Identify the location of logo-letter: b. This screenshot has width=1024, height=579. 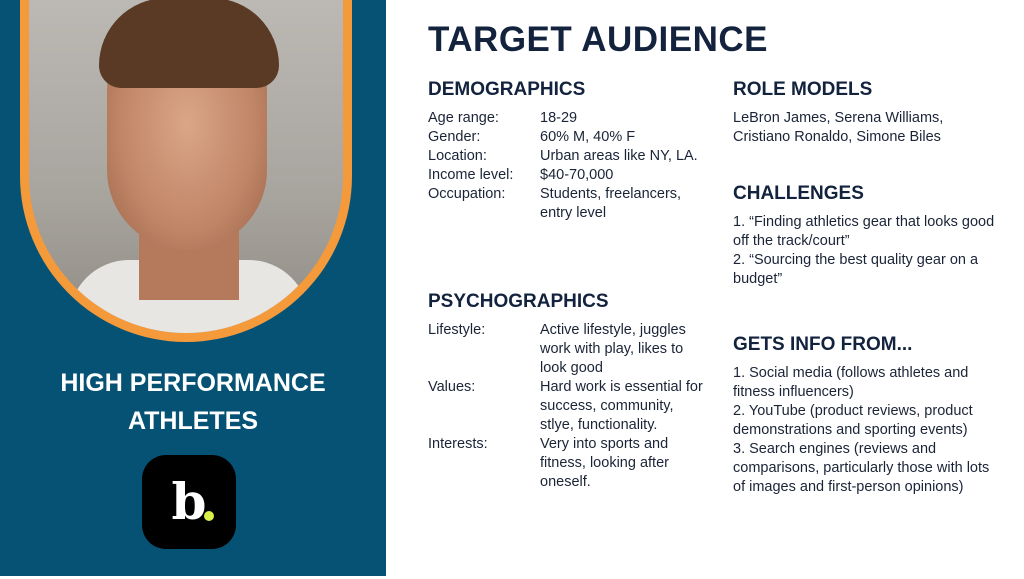
(189, 501).